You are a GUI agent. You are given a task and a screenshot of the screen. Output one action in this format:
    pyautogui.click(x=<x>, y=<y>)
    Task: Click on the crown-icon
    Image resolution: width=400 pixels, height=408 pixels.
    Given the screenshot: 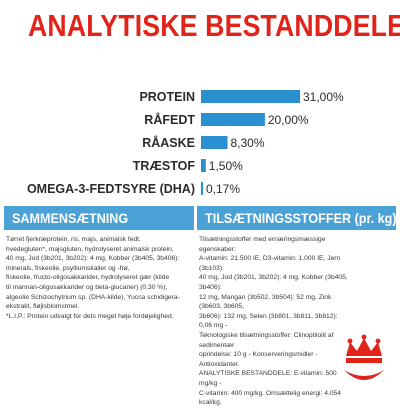 What is the action you would take?
    pyautogui.click(x=364, y=357)
    